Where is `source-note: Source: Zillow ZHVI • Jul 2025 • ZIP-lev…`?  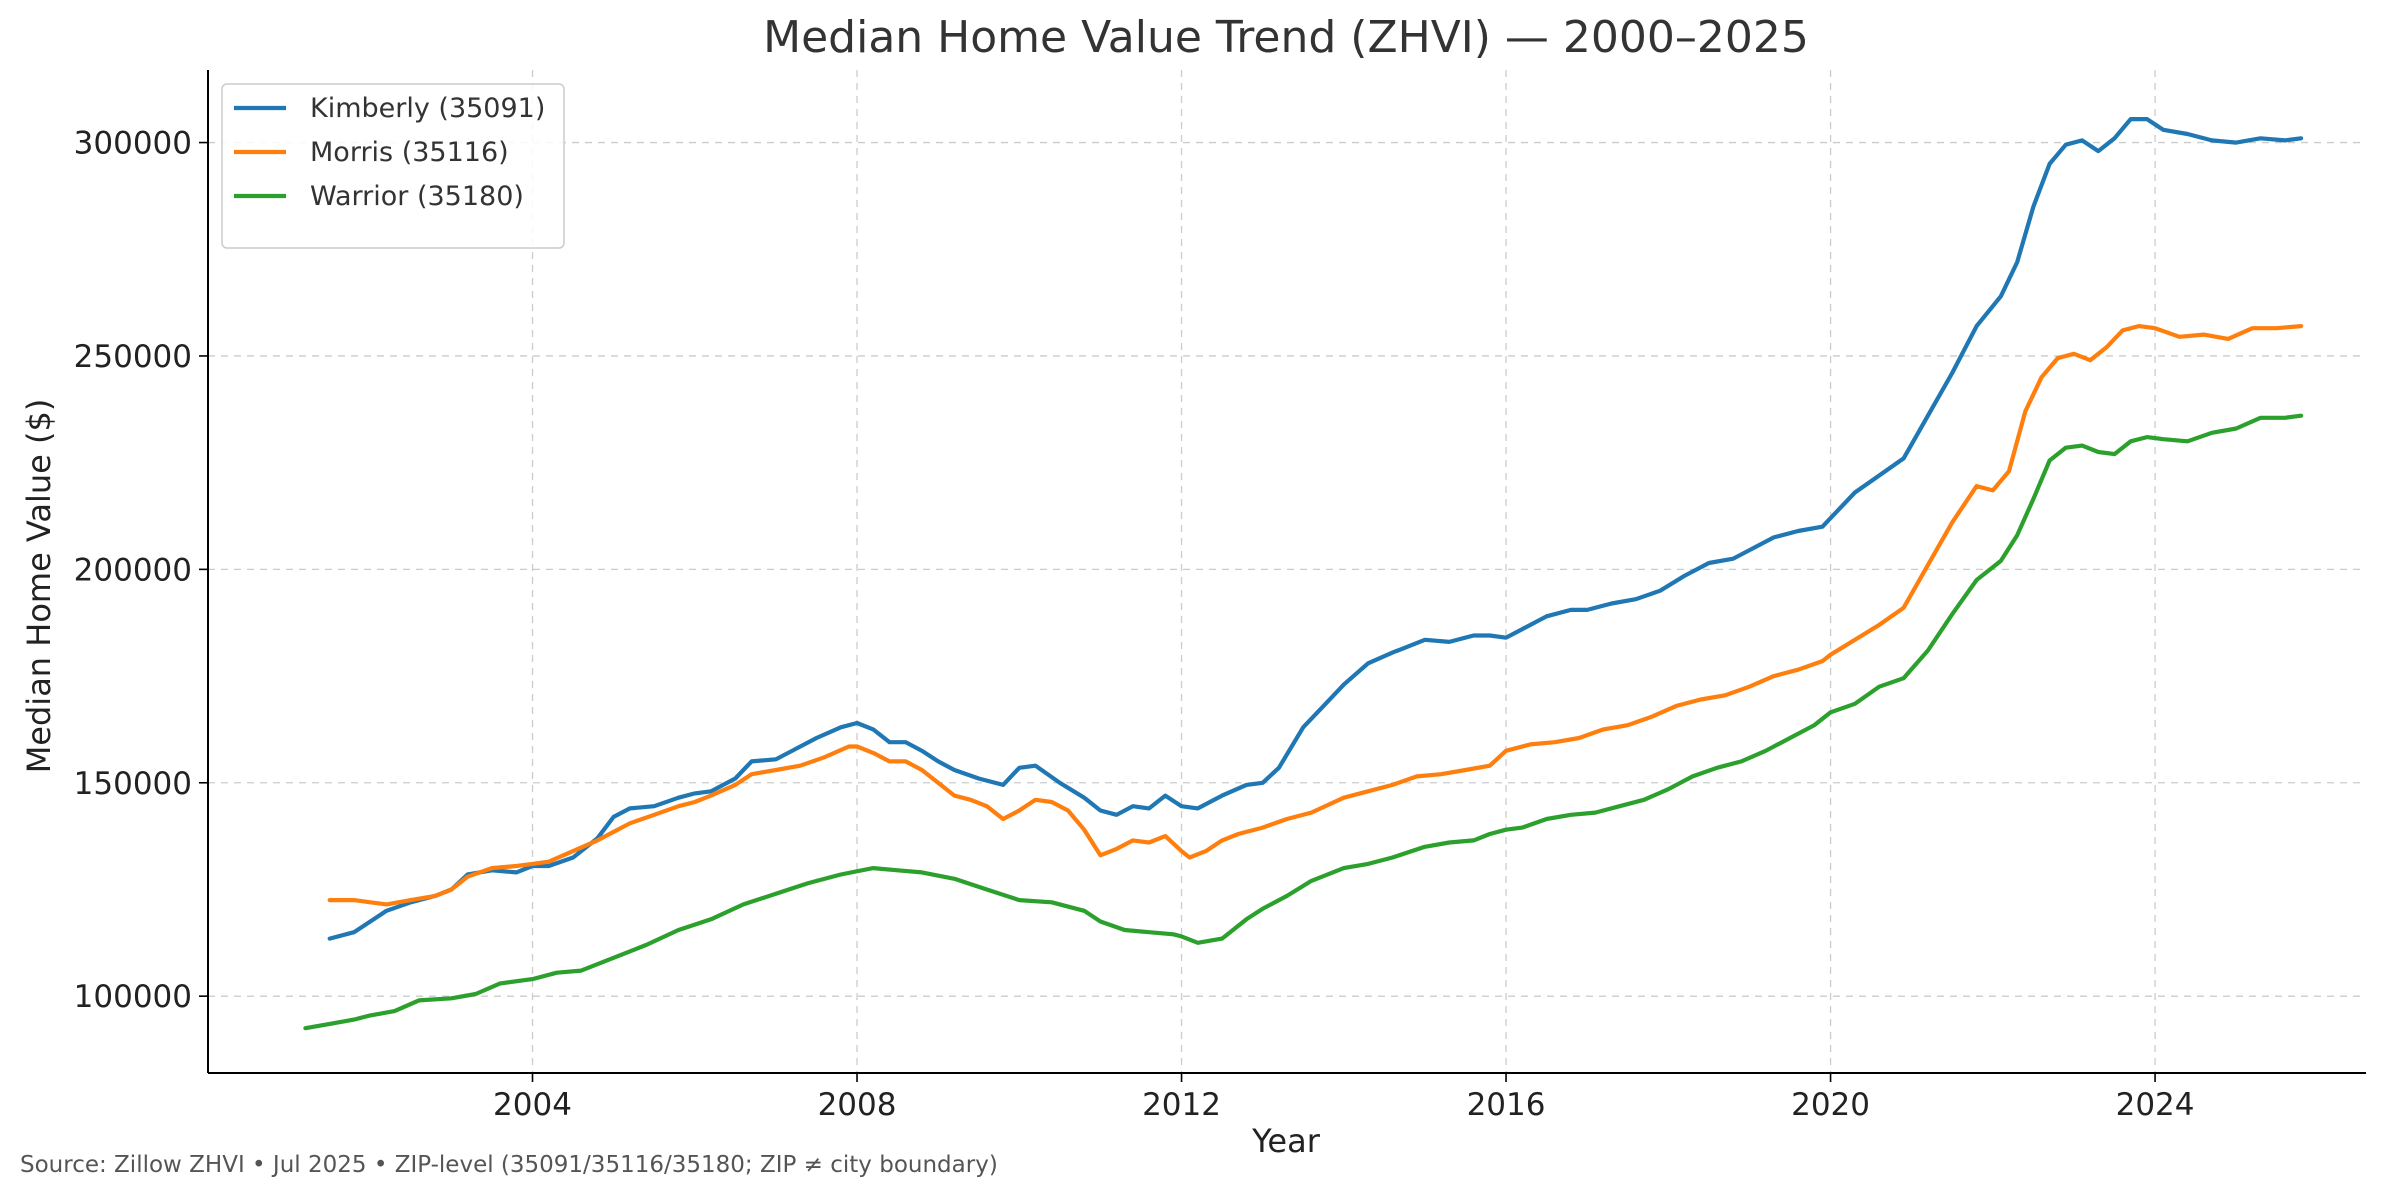 source-note: Source: Zillow ZHVI • Jul 2025 • ZIP-lev… is located at coordinates (509, 1165).